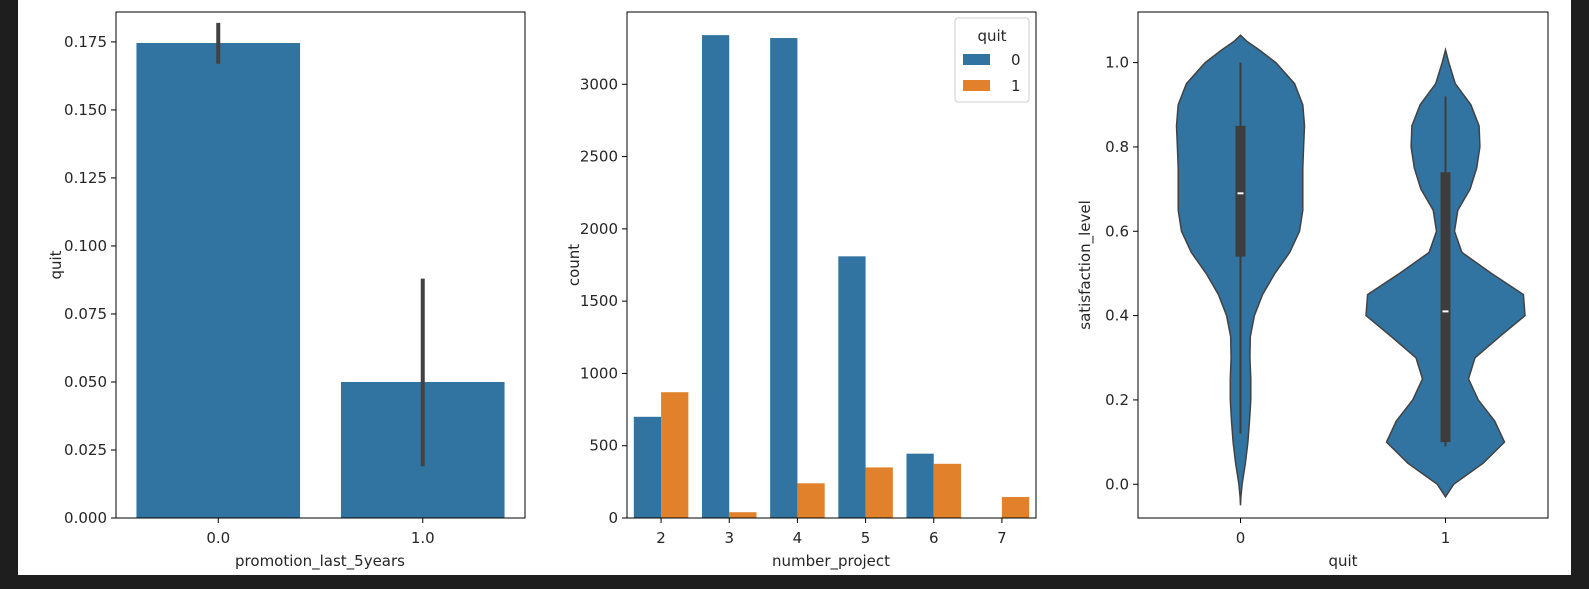 The height and width of the screenshot is (589, 1589). I want to click on y-tick-label: 3000, so click(599, 84).